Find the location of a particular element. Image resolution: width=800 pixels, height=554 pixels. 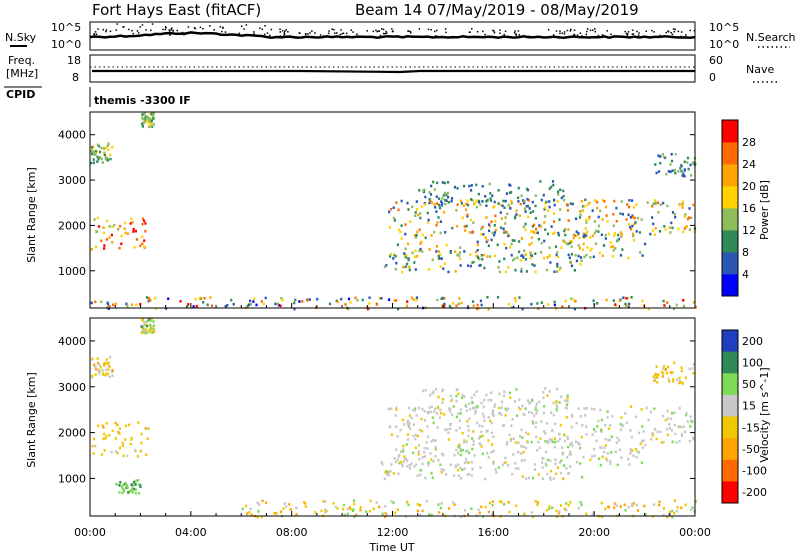

colorbar-segment is located at coordinates (730, 219).